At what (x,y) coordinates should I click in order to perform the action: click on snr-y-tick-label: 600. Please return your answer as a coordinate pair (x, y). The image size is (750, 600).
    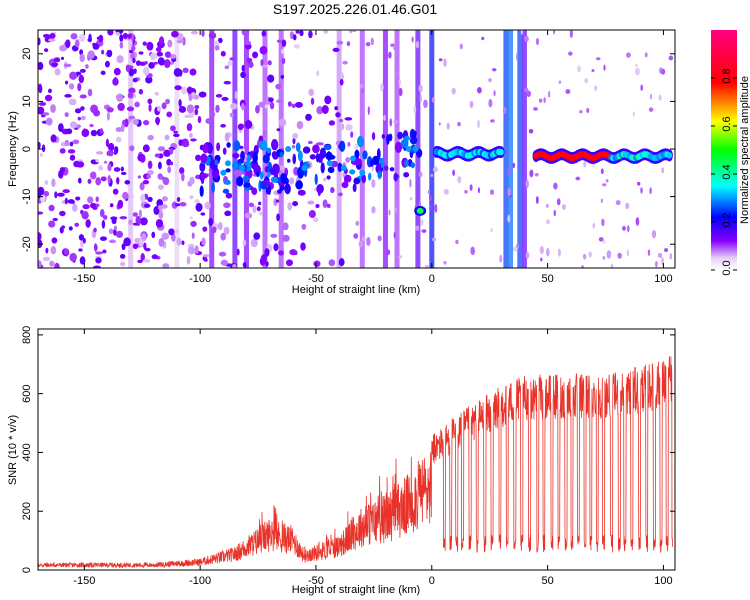
    Looking at the image, I should click on (27, 393).